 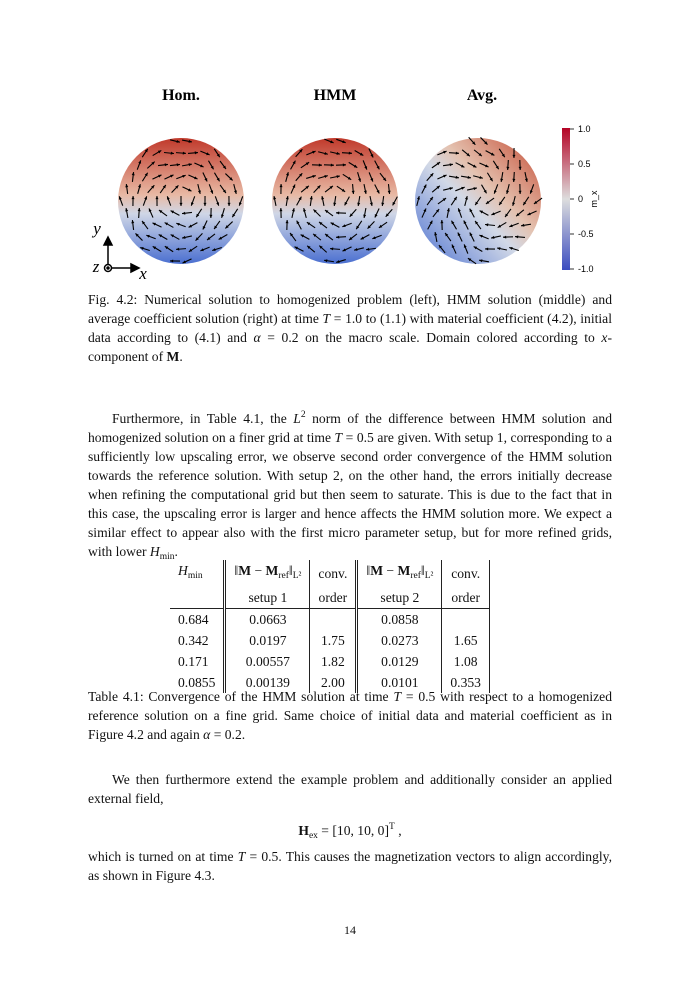 I want to click on text-run: −, so click(x=258, y=570).